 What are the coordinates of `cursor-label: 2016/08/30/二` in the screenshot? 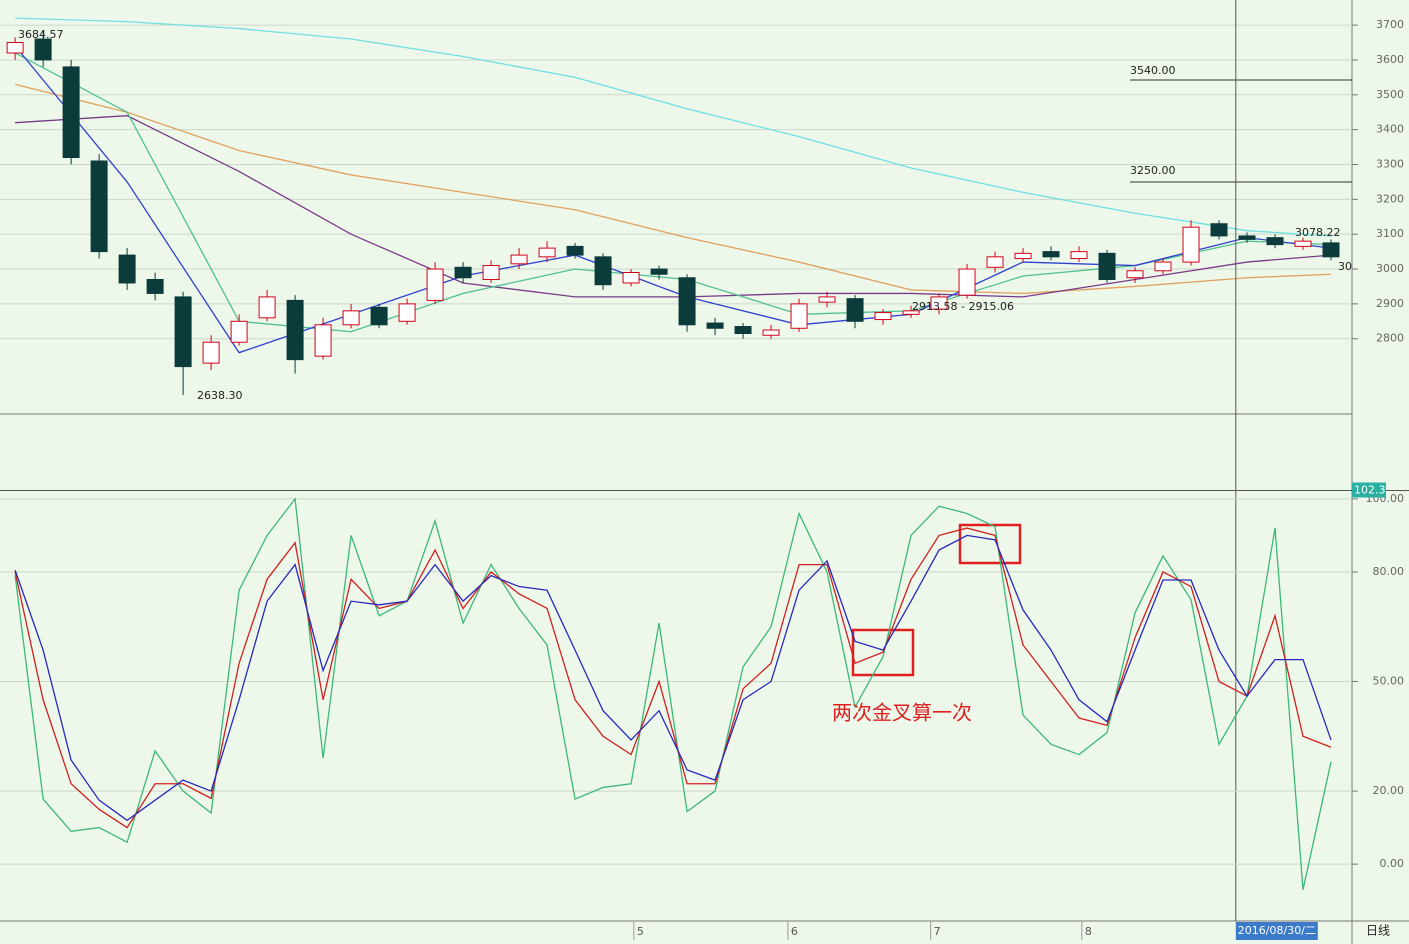 It's located at (1277, 930).